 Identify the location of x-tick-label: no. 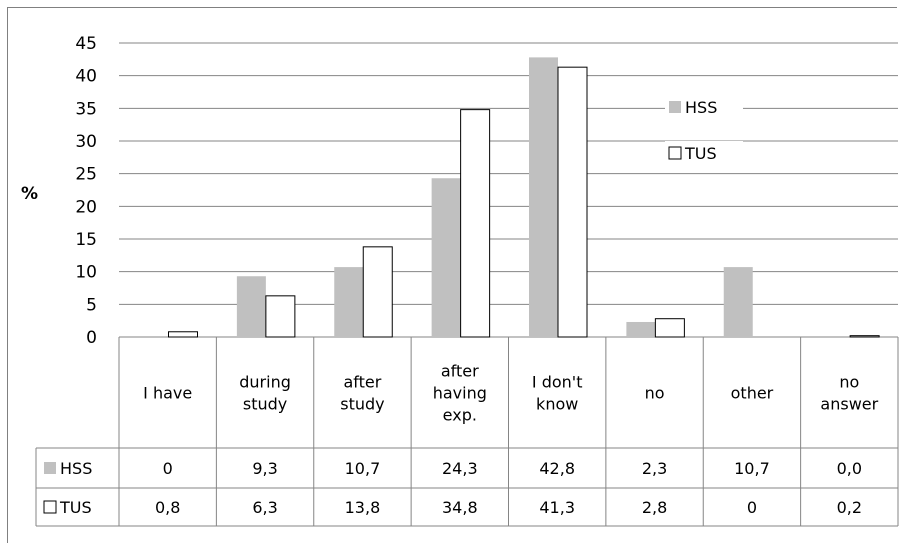
(655, 393).